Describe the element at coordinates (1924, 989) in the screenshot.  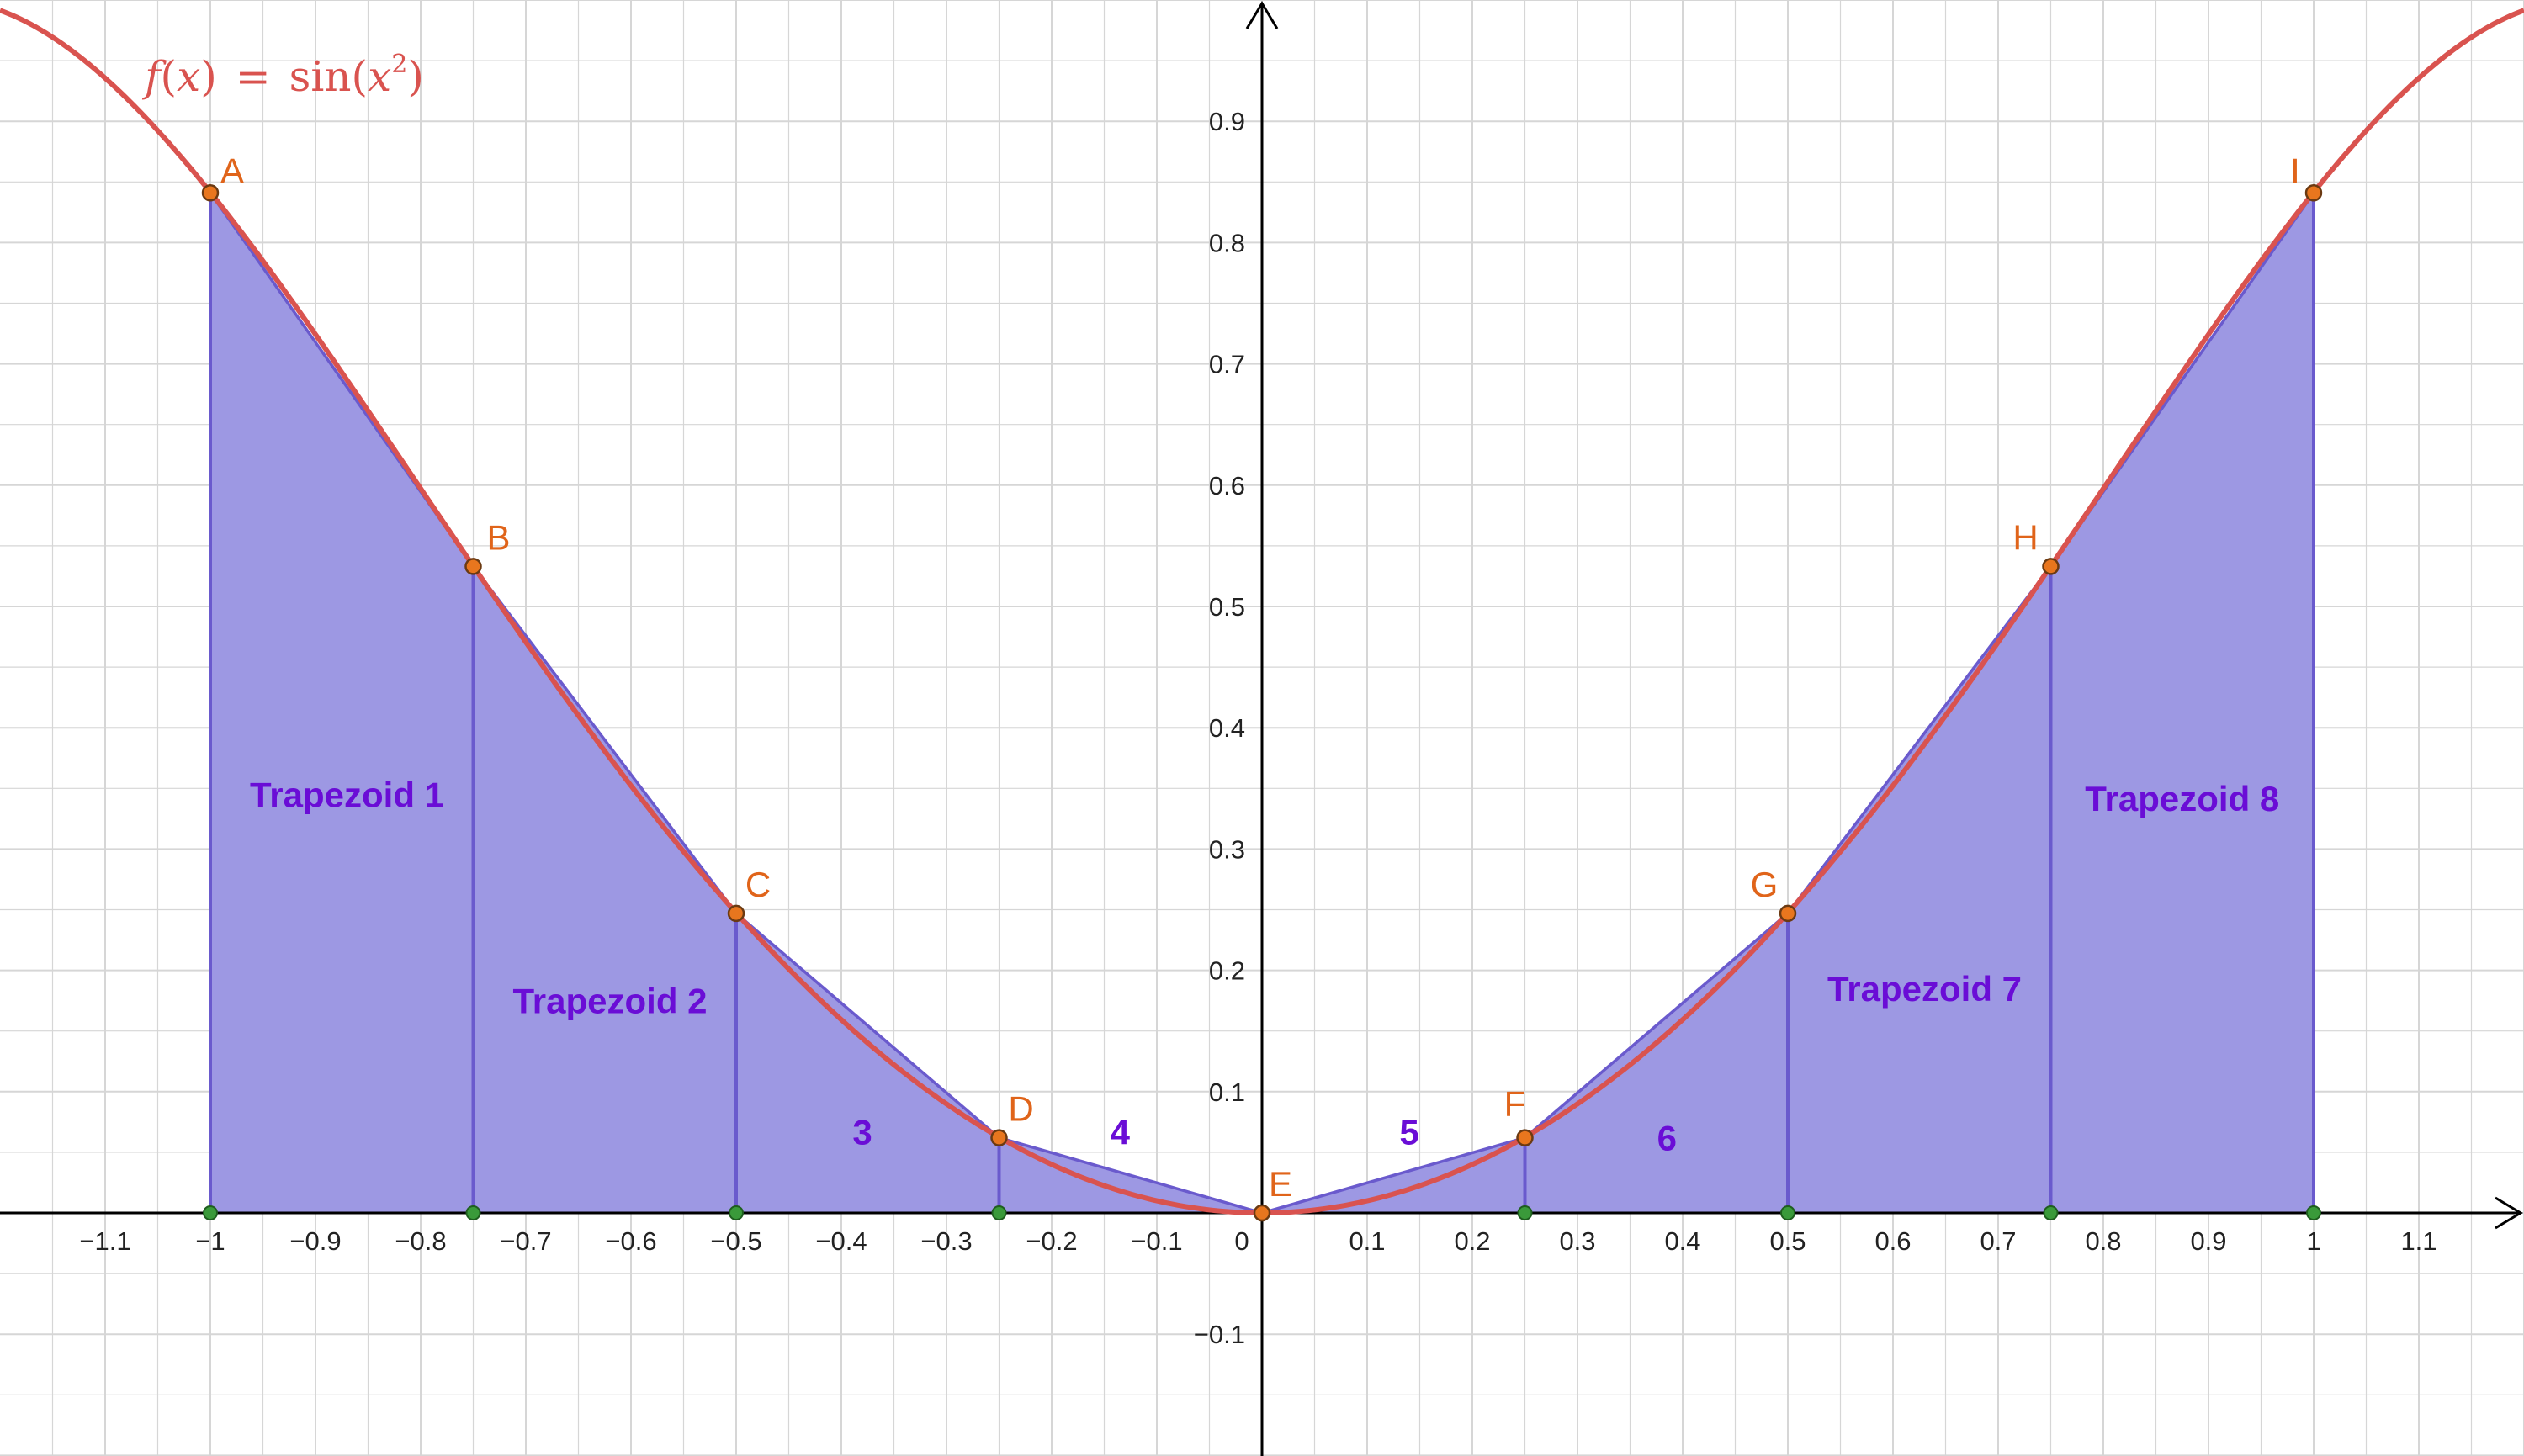
I see `trapezoid-label: Trapezoid 7` at that location.